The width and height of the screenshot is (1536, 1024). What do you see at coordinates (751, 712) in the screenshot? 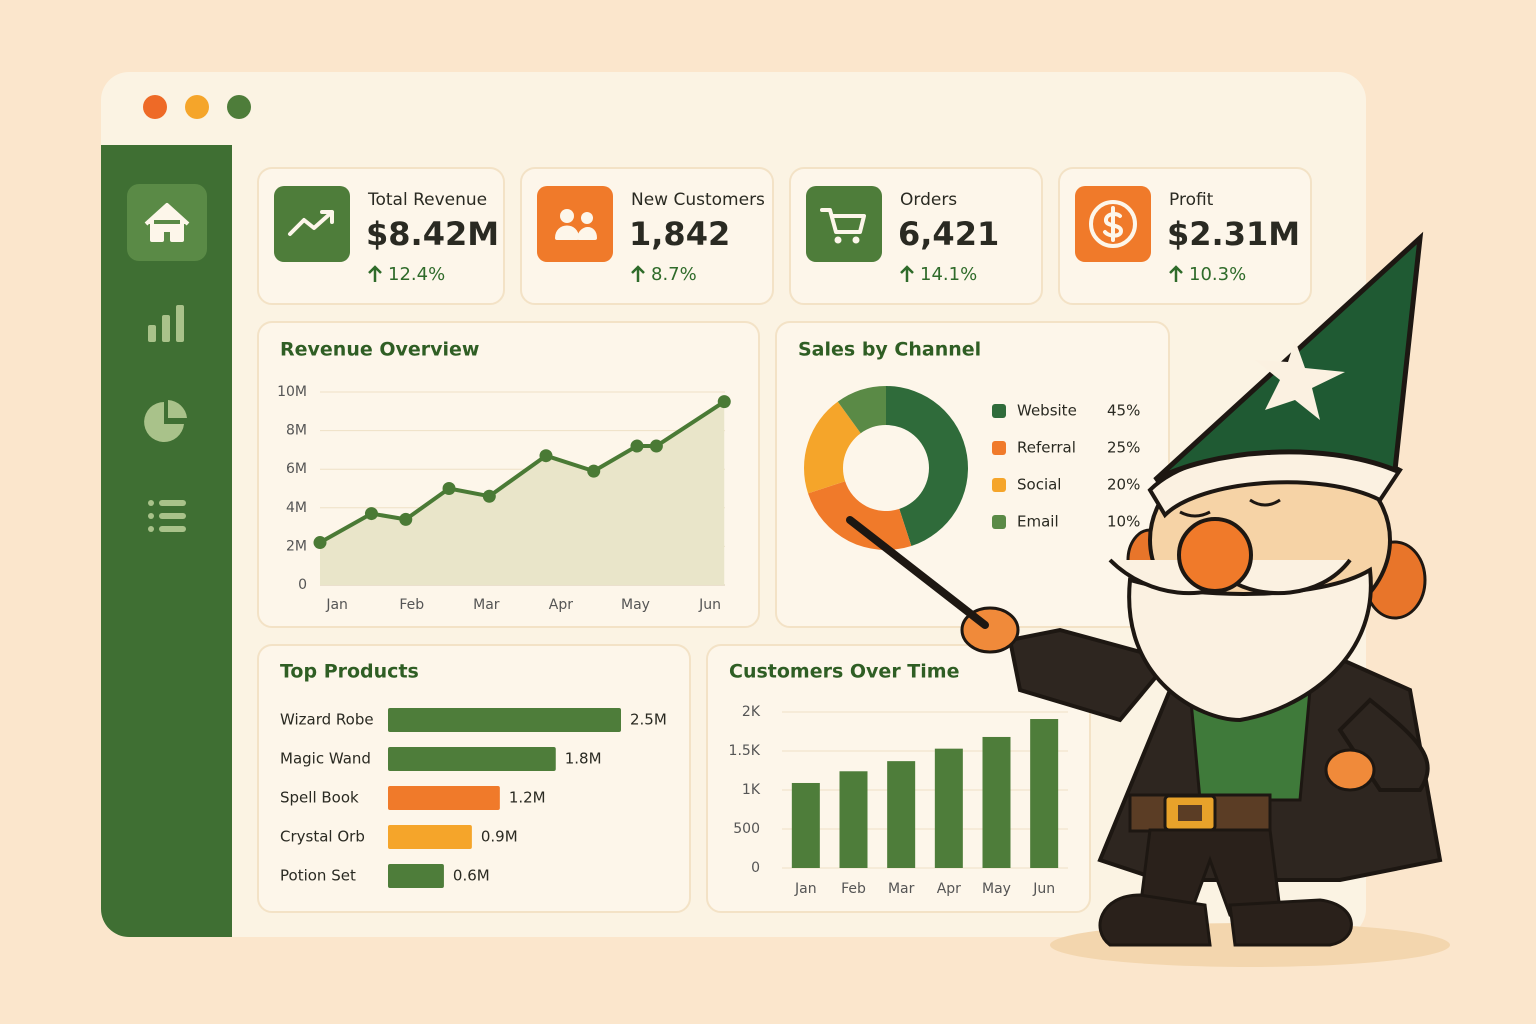
I see `y-tick-label: 2K` at bounding box center [751, 712].